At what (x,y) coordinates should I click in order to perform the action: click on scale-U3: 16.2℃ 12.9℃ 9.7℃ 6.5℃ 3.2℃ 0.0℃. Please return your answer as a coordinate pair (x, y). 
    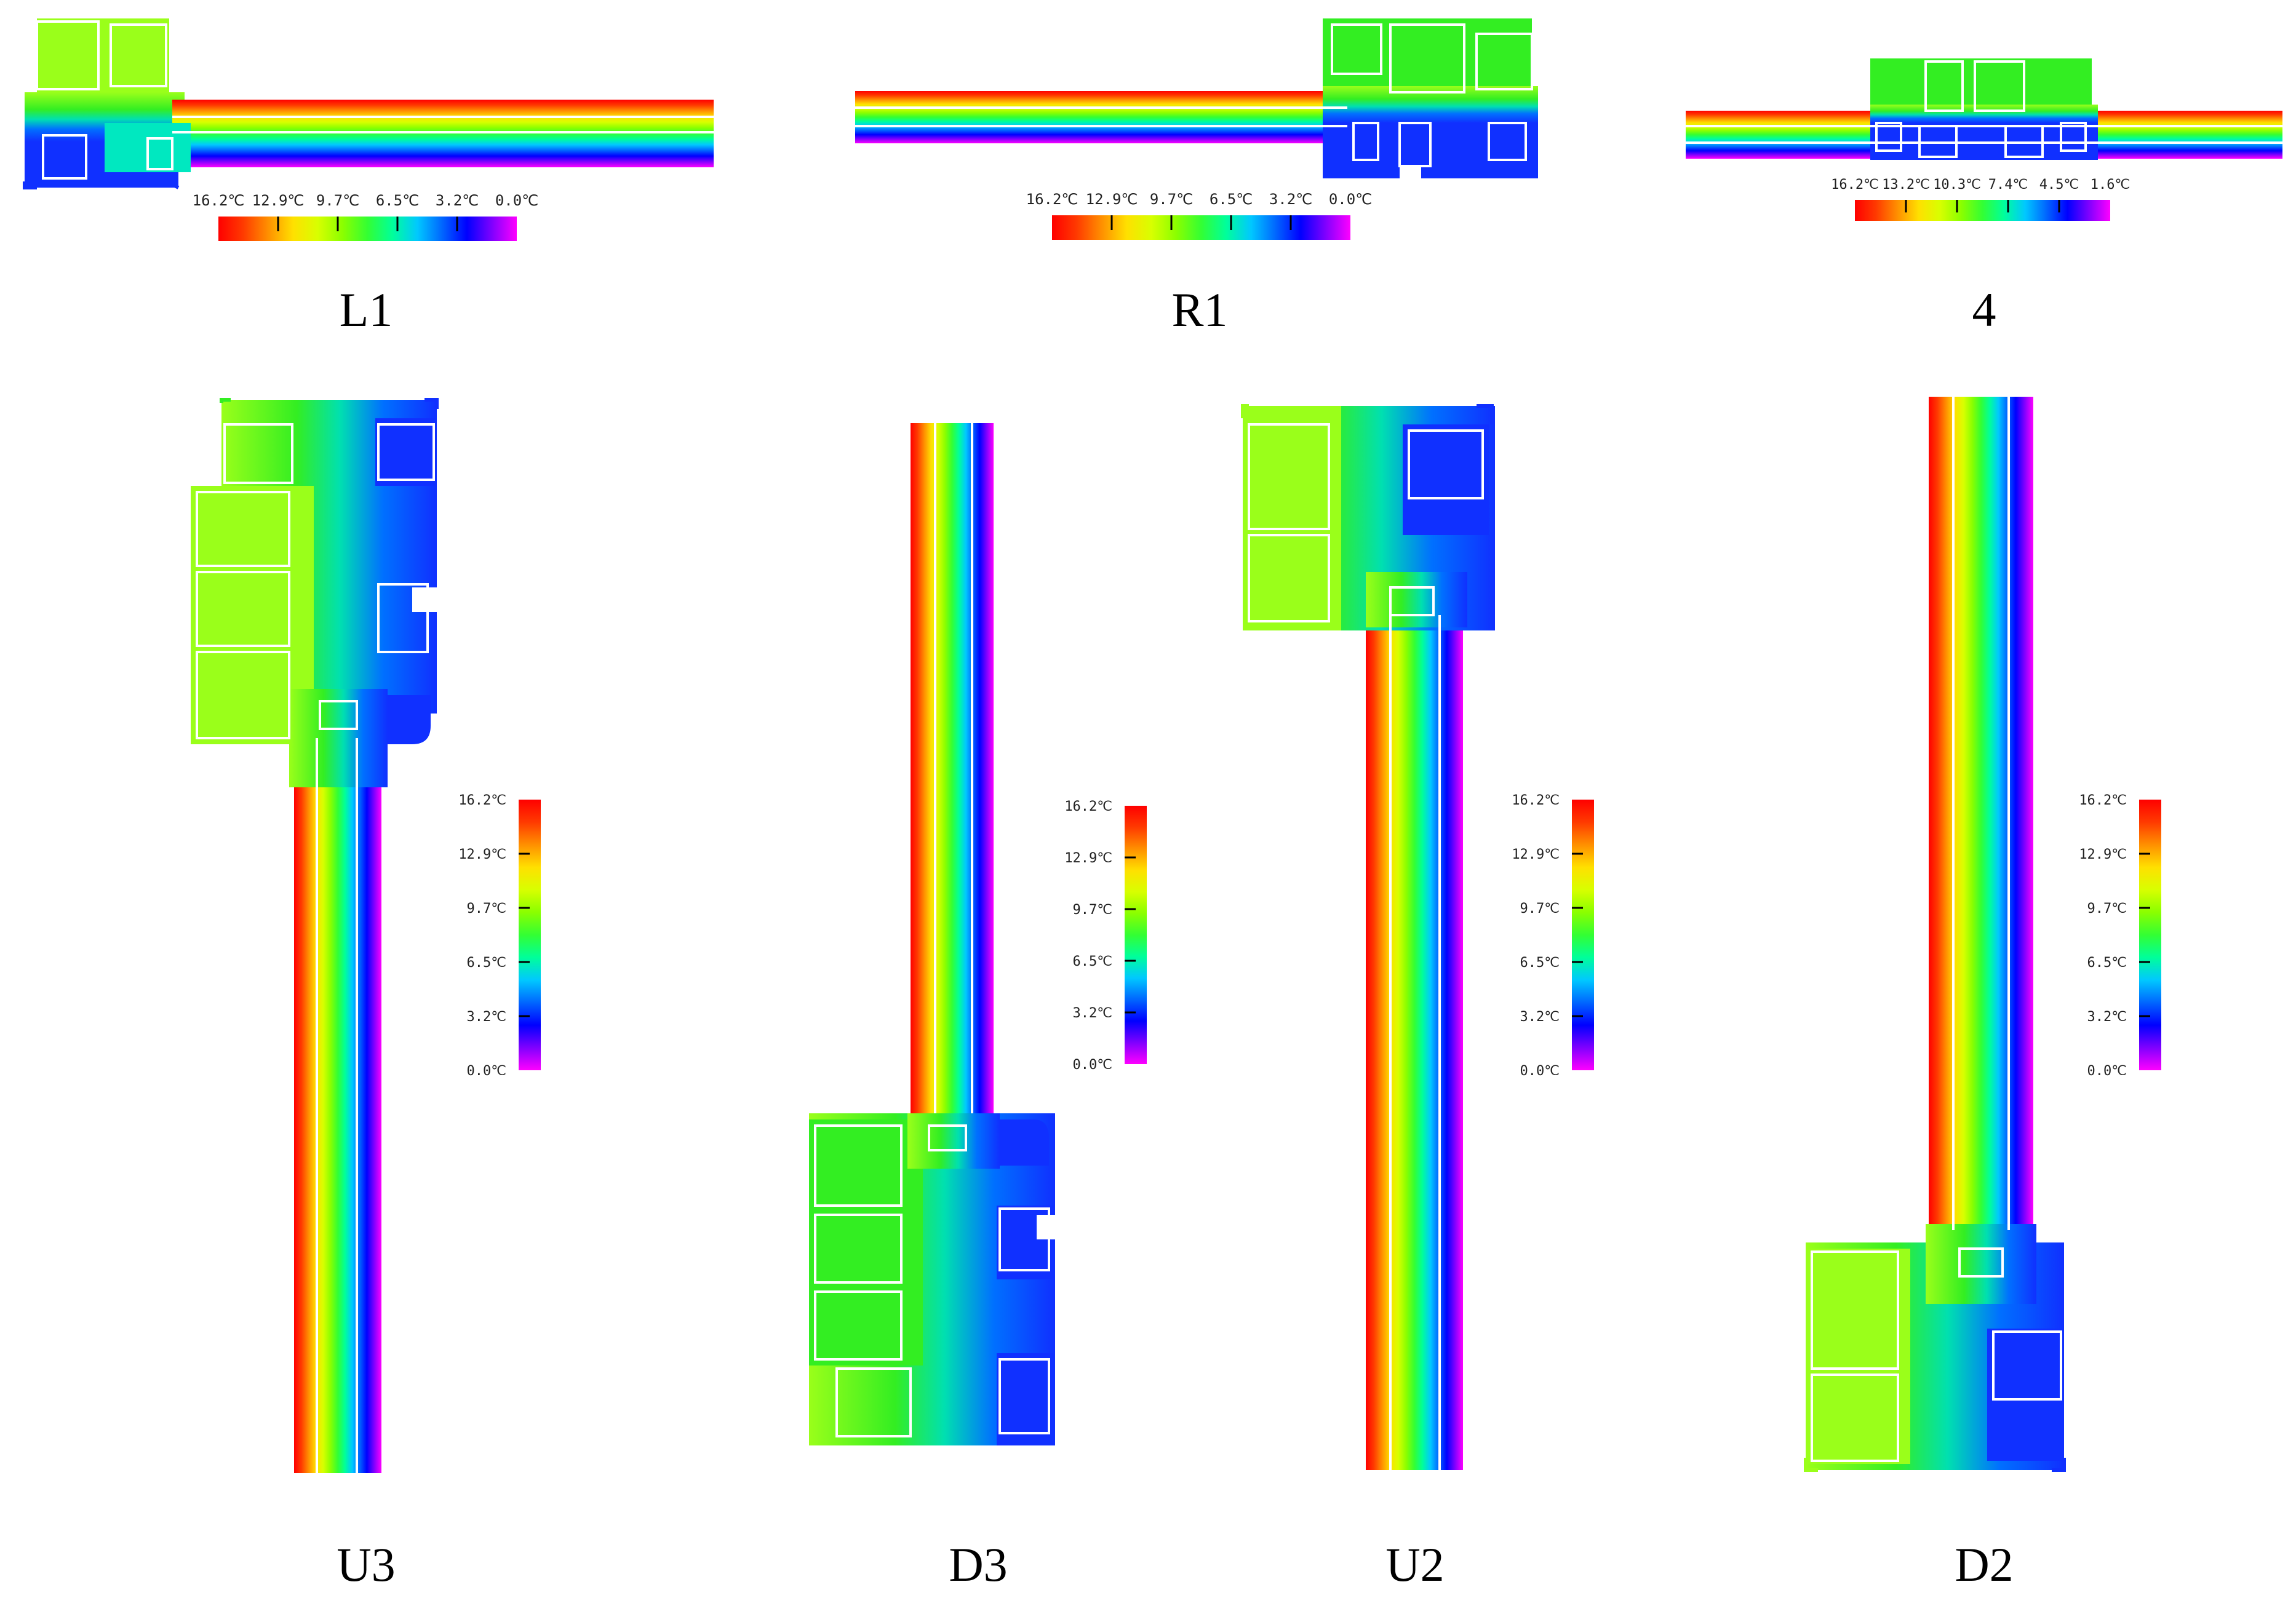
    Looking at the image, I should click on (500, 936).